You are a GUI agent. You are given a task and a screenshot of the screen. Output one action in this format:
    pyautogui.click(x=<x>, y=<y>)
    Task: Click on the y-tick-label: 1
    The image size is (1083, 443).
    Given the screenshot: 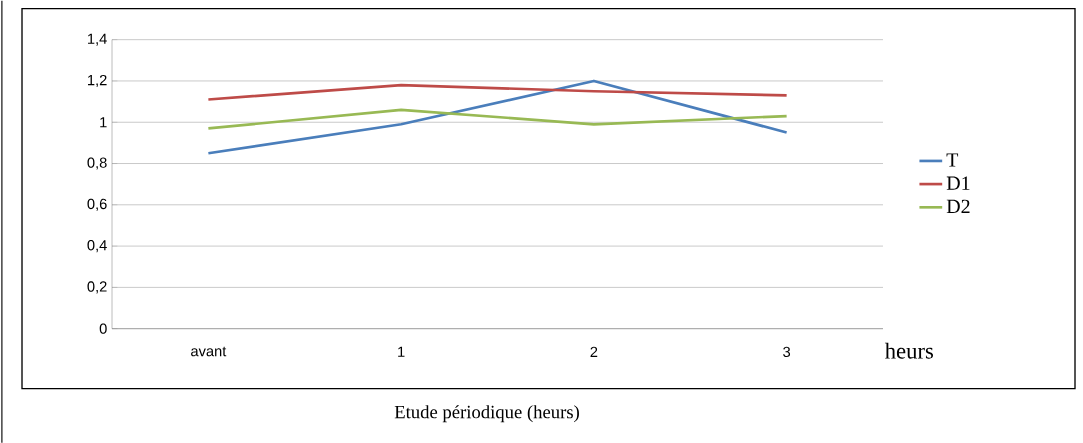 What is the action you would take?
    pyautogui.click(x=103, y=122)
    